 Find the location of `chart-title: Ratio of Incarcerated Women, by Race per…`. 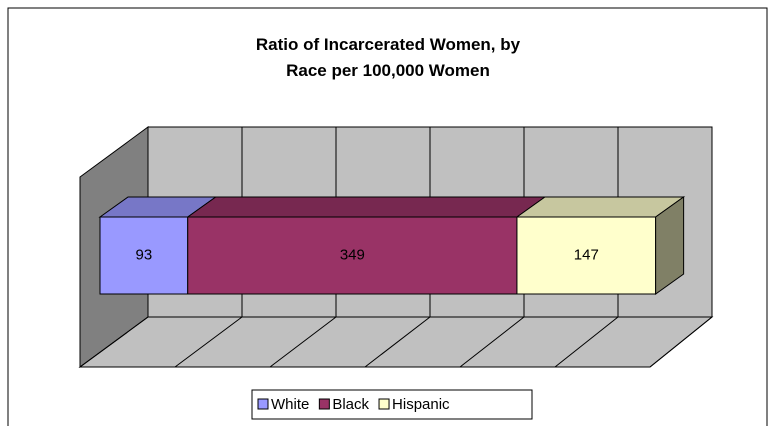

chart-title: Ratio of Incarcerated Women, by Race per… is located at coordinates (388, 57).